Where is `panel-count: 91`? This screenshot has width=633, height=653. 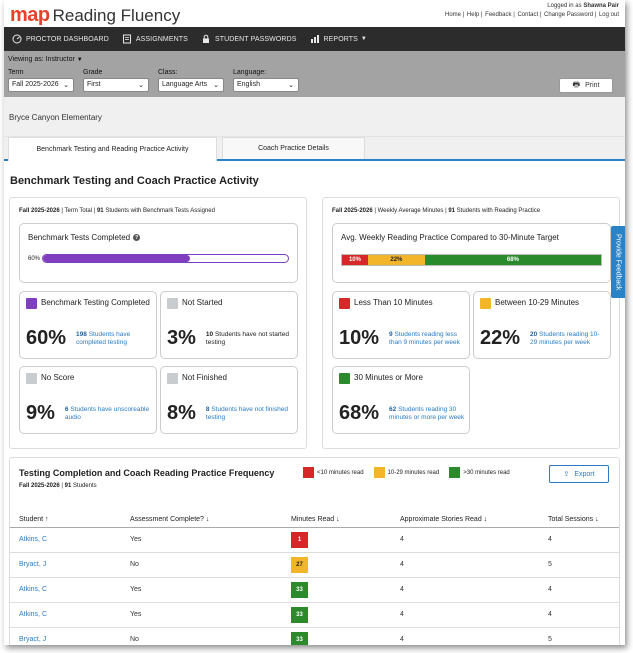
panel-count: 91 is located at coordinates (451, 211).